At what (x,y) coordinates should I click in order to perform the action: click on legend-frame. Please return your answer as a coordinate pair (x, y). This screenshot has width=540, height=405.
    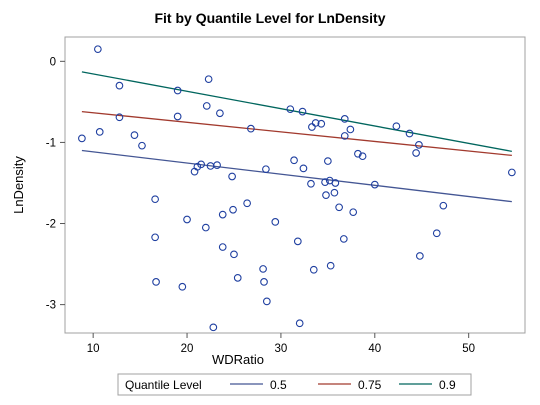
    Looking at the image, I should click on (294, 384).